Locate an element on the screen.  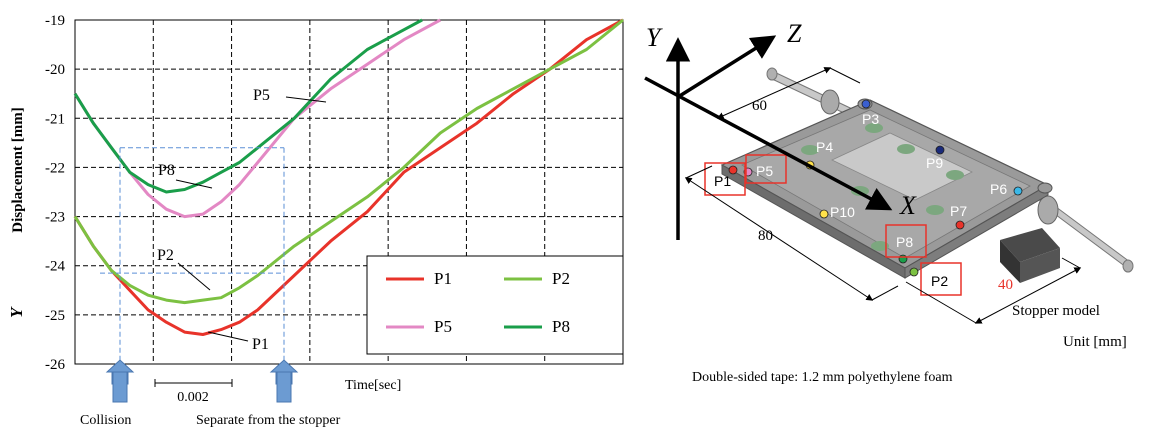
legend-label-p2: P2 is located at coordinates (561, 278).